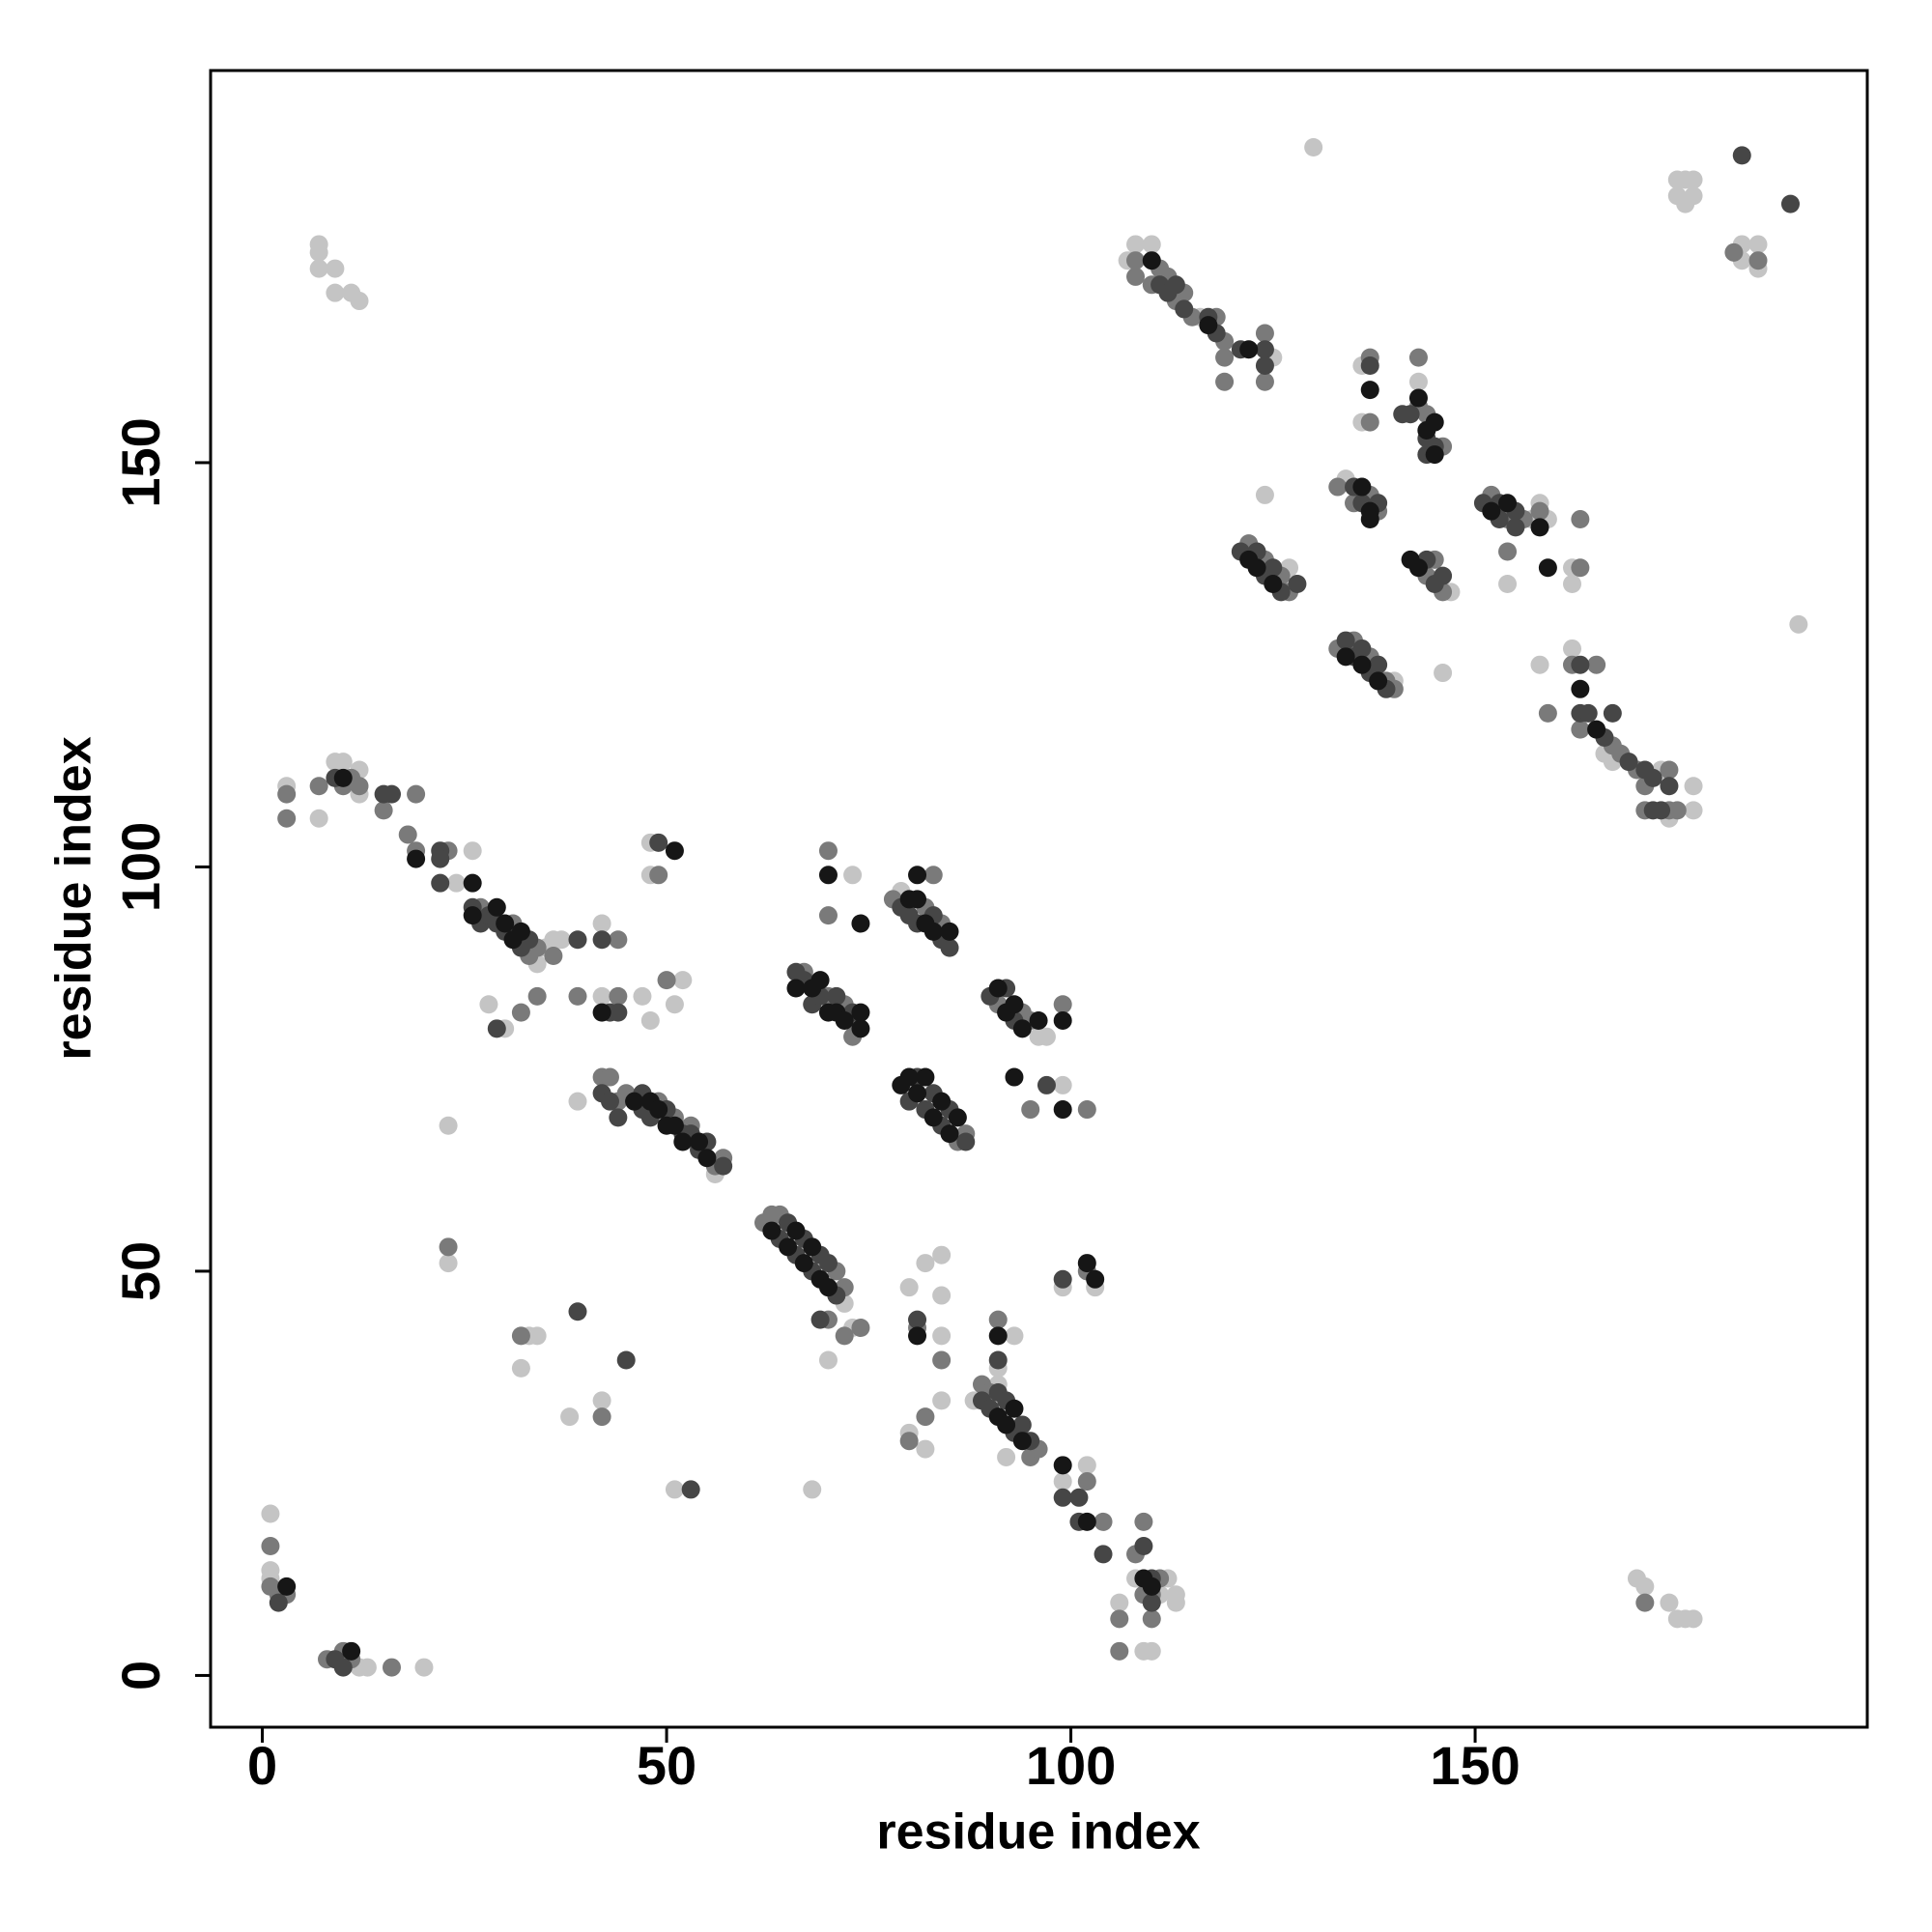 Image resolution: width=1932 pixels, height=1932 pixels. I want to click on y-tick-label: 50, so click(140, 1271).